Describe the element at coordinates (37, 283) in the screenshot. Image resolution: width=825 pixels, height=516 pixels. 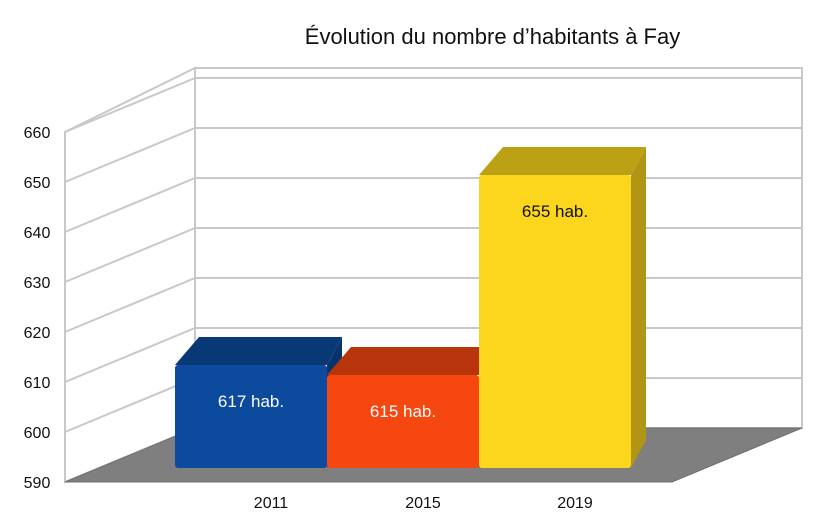
I see `y-tick-label: 630` at that location.